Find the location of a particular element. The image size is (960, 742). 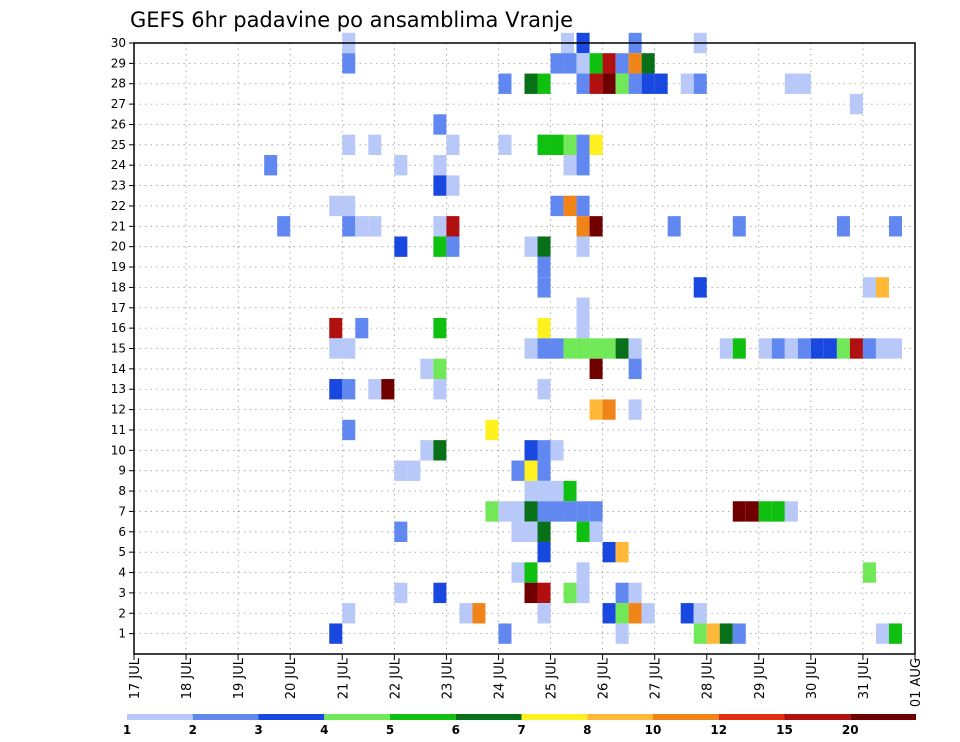

y-tick-label: 25 is located at coordinates (118, 145).